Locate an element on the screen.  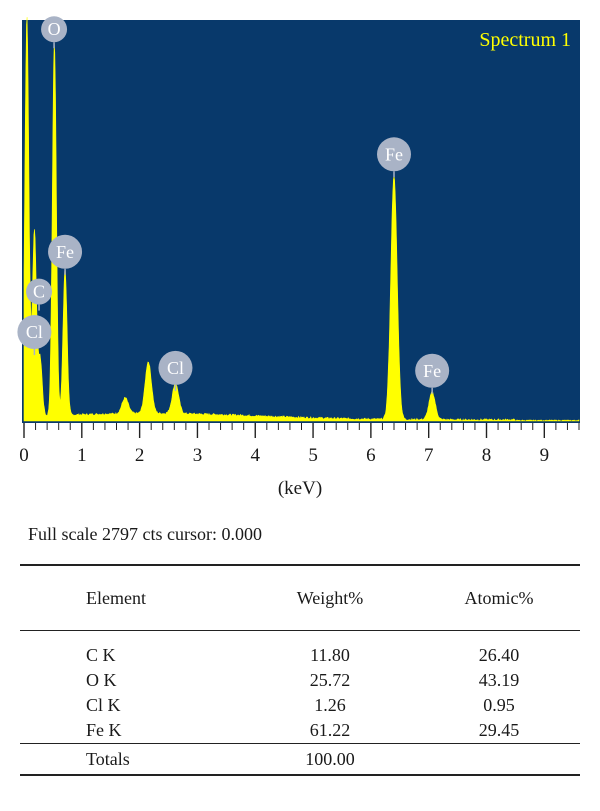
x-axis-label: (keV) is located at coordinates (300, 488).